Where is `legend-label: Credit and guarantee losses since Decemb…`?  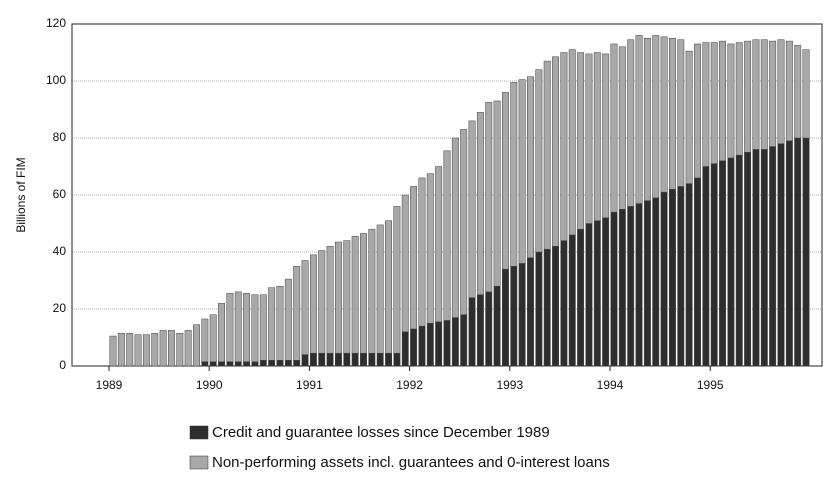 legend-label: Credit and guarantee losses since Decemb… is located at coordinates (381, 432).